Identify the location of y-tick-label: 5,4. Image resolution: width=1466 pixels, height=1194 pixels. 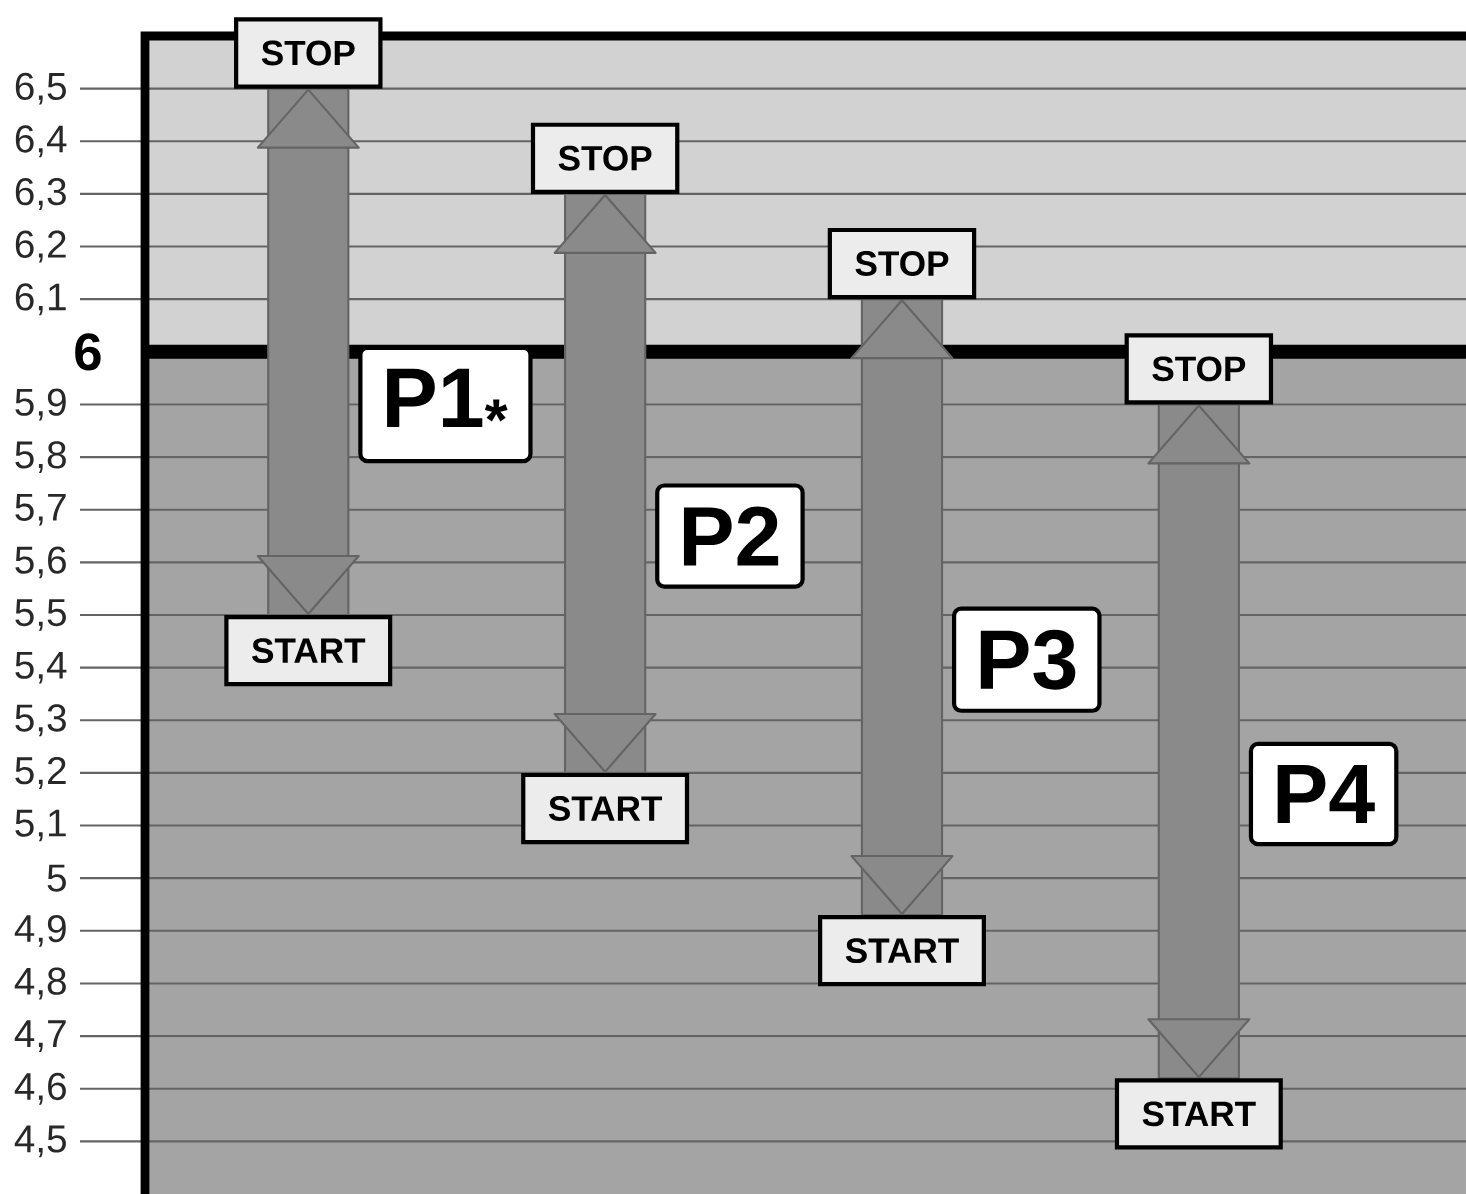
(41, 667).